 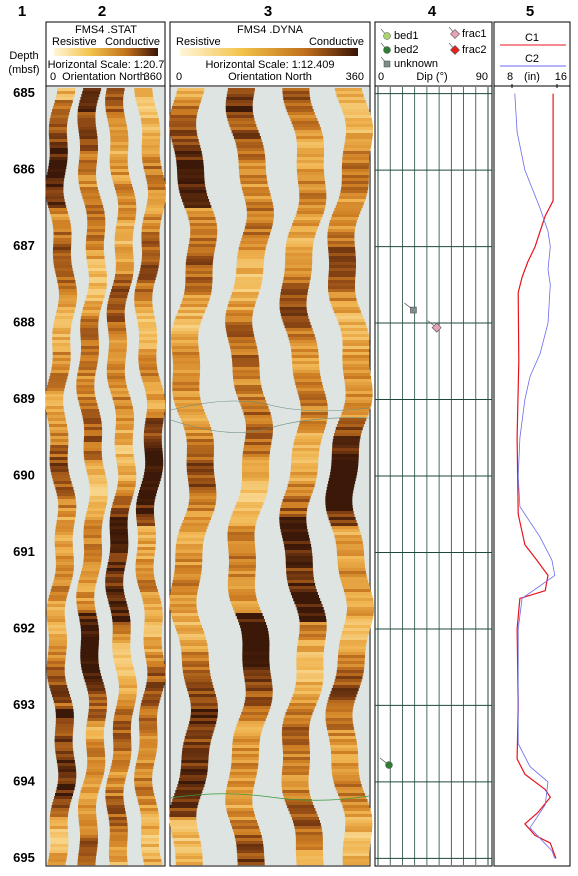 I want to click on dip-tick-label: 90, so click(x=482, y=77).